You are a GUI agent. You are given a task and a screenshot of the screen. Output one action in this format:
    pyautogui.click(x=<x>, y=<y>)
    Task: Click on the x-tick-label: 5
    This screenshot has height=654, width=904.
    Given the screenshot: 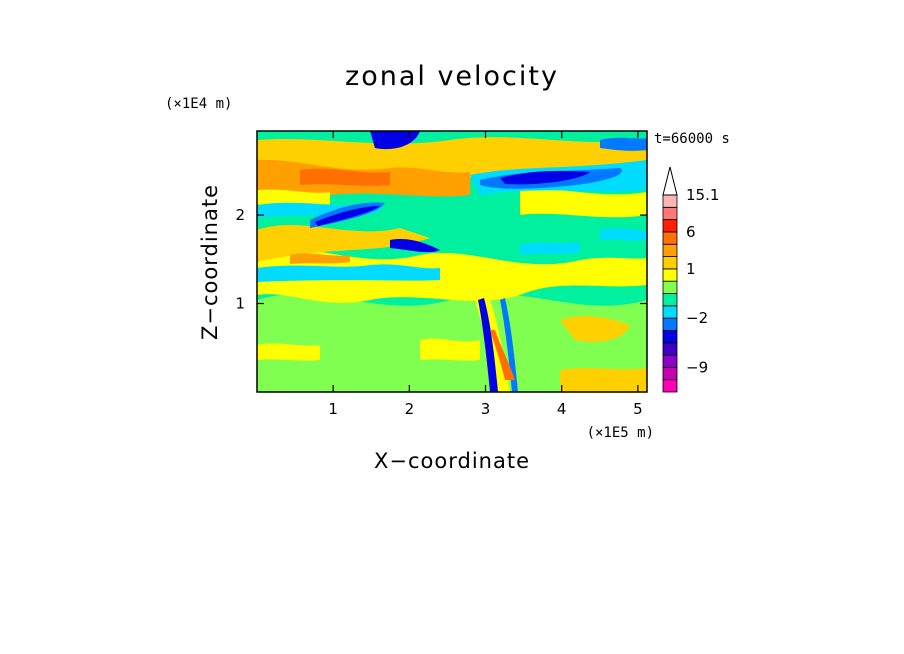 What is the action you would take?
    pyautogui.click(x=638, y=409)
    